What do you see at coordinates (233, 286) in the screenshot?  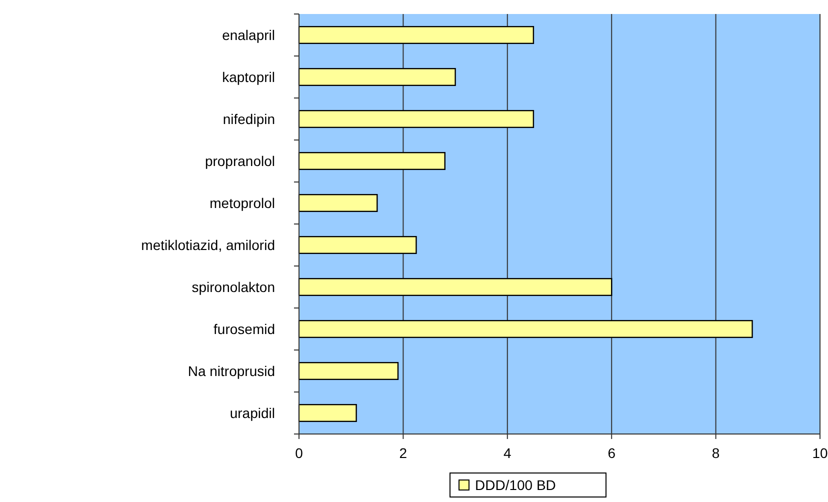 I see `y-tick-label: spironolakton` at bounding box center [233, 286].